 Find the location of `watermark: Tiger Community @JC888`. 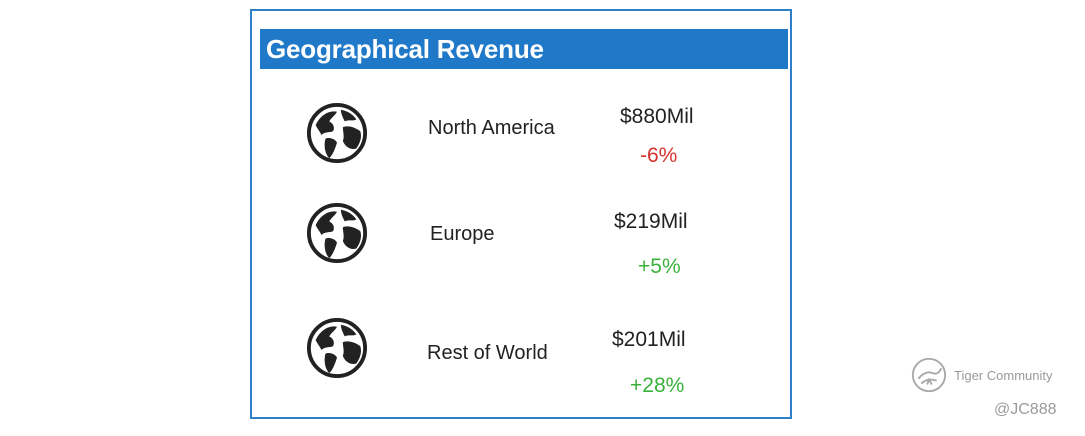

watermark: Tiger Community @JC888 is located at coordinates (990, 391).